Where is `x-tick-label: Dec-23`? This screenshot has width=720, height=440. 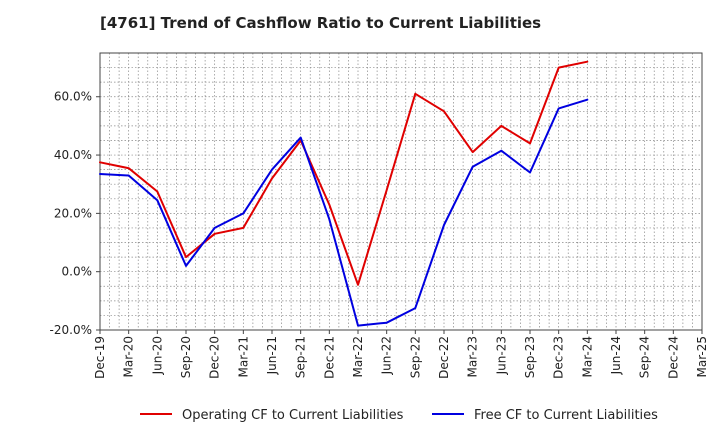 x-tick-label: Dec-23 is located at coordinates (559, 357).